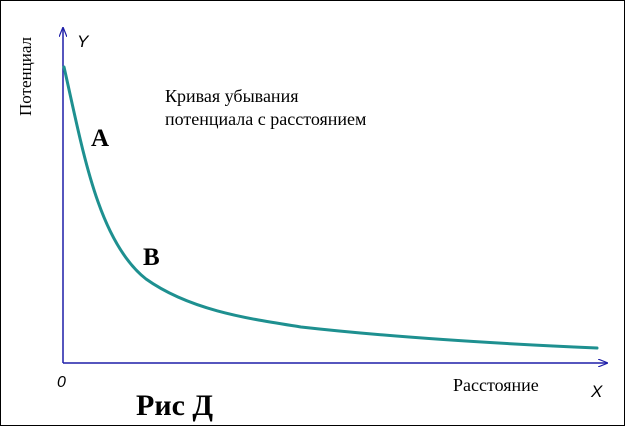  I want to click on point-b-label: В, so click(151, 257).